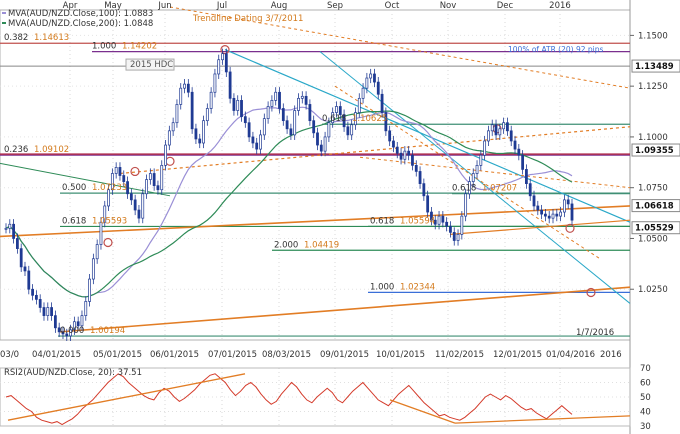  What do you see at coordinates (570, 355) in the screenshot?
I see `x-date-label: 01/04/2016` at bounding box center [570, 355].